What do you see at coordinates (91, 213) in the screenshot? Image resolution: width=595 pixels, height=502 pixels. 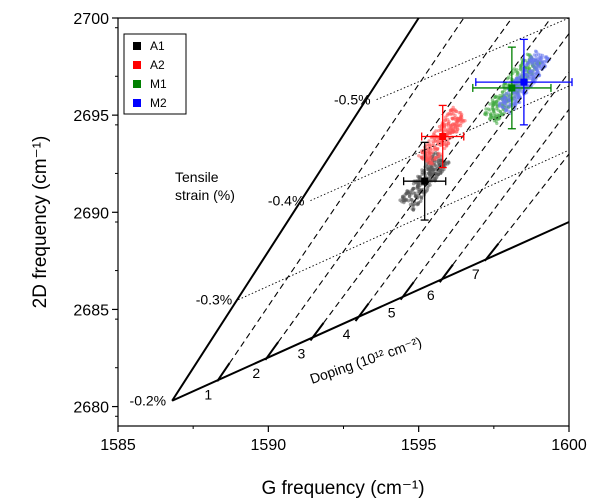 I see `y-tick-label: 2690` at bounding box center [91, 213].